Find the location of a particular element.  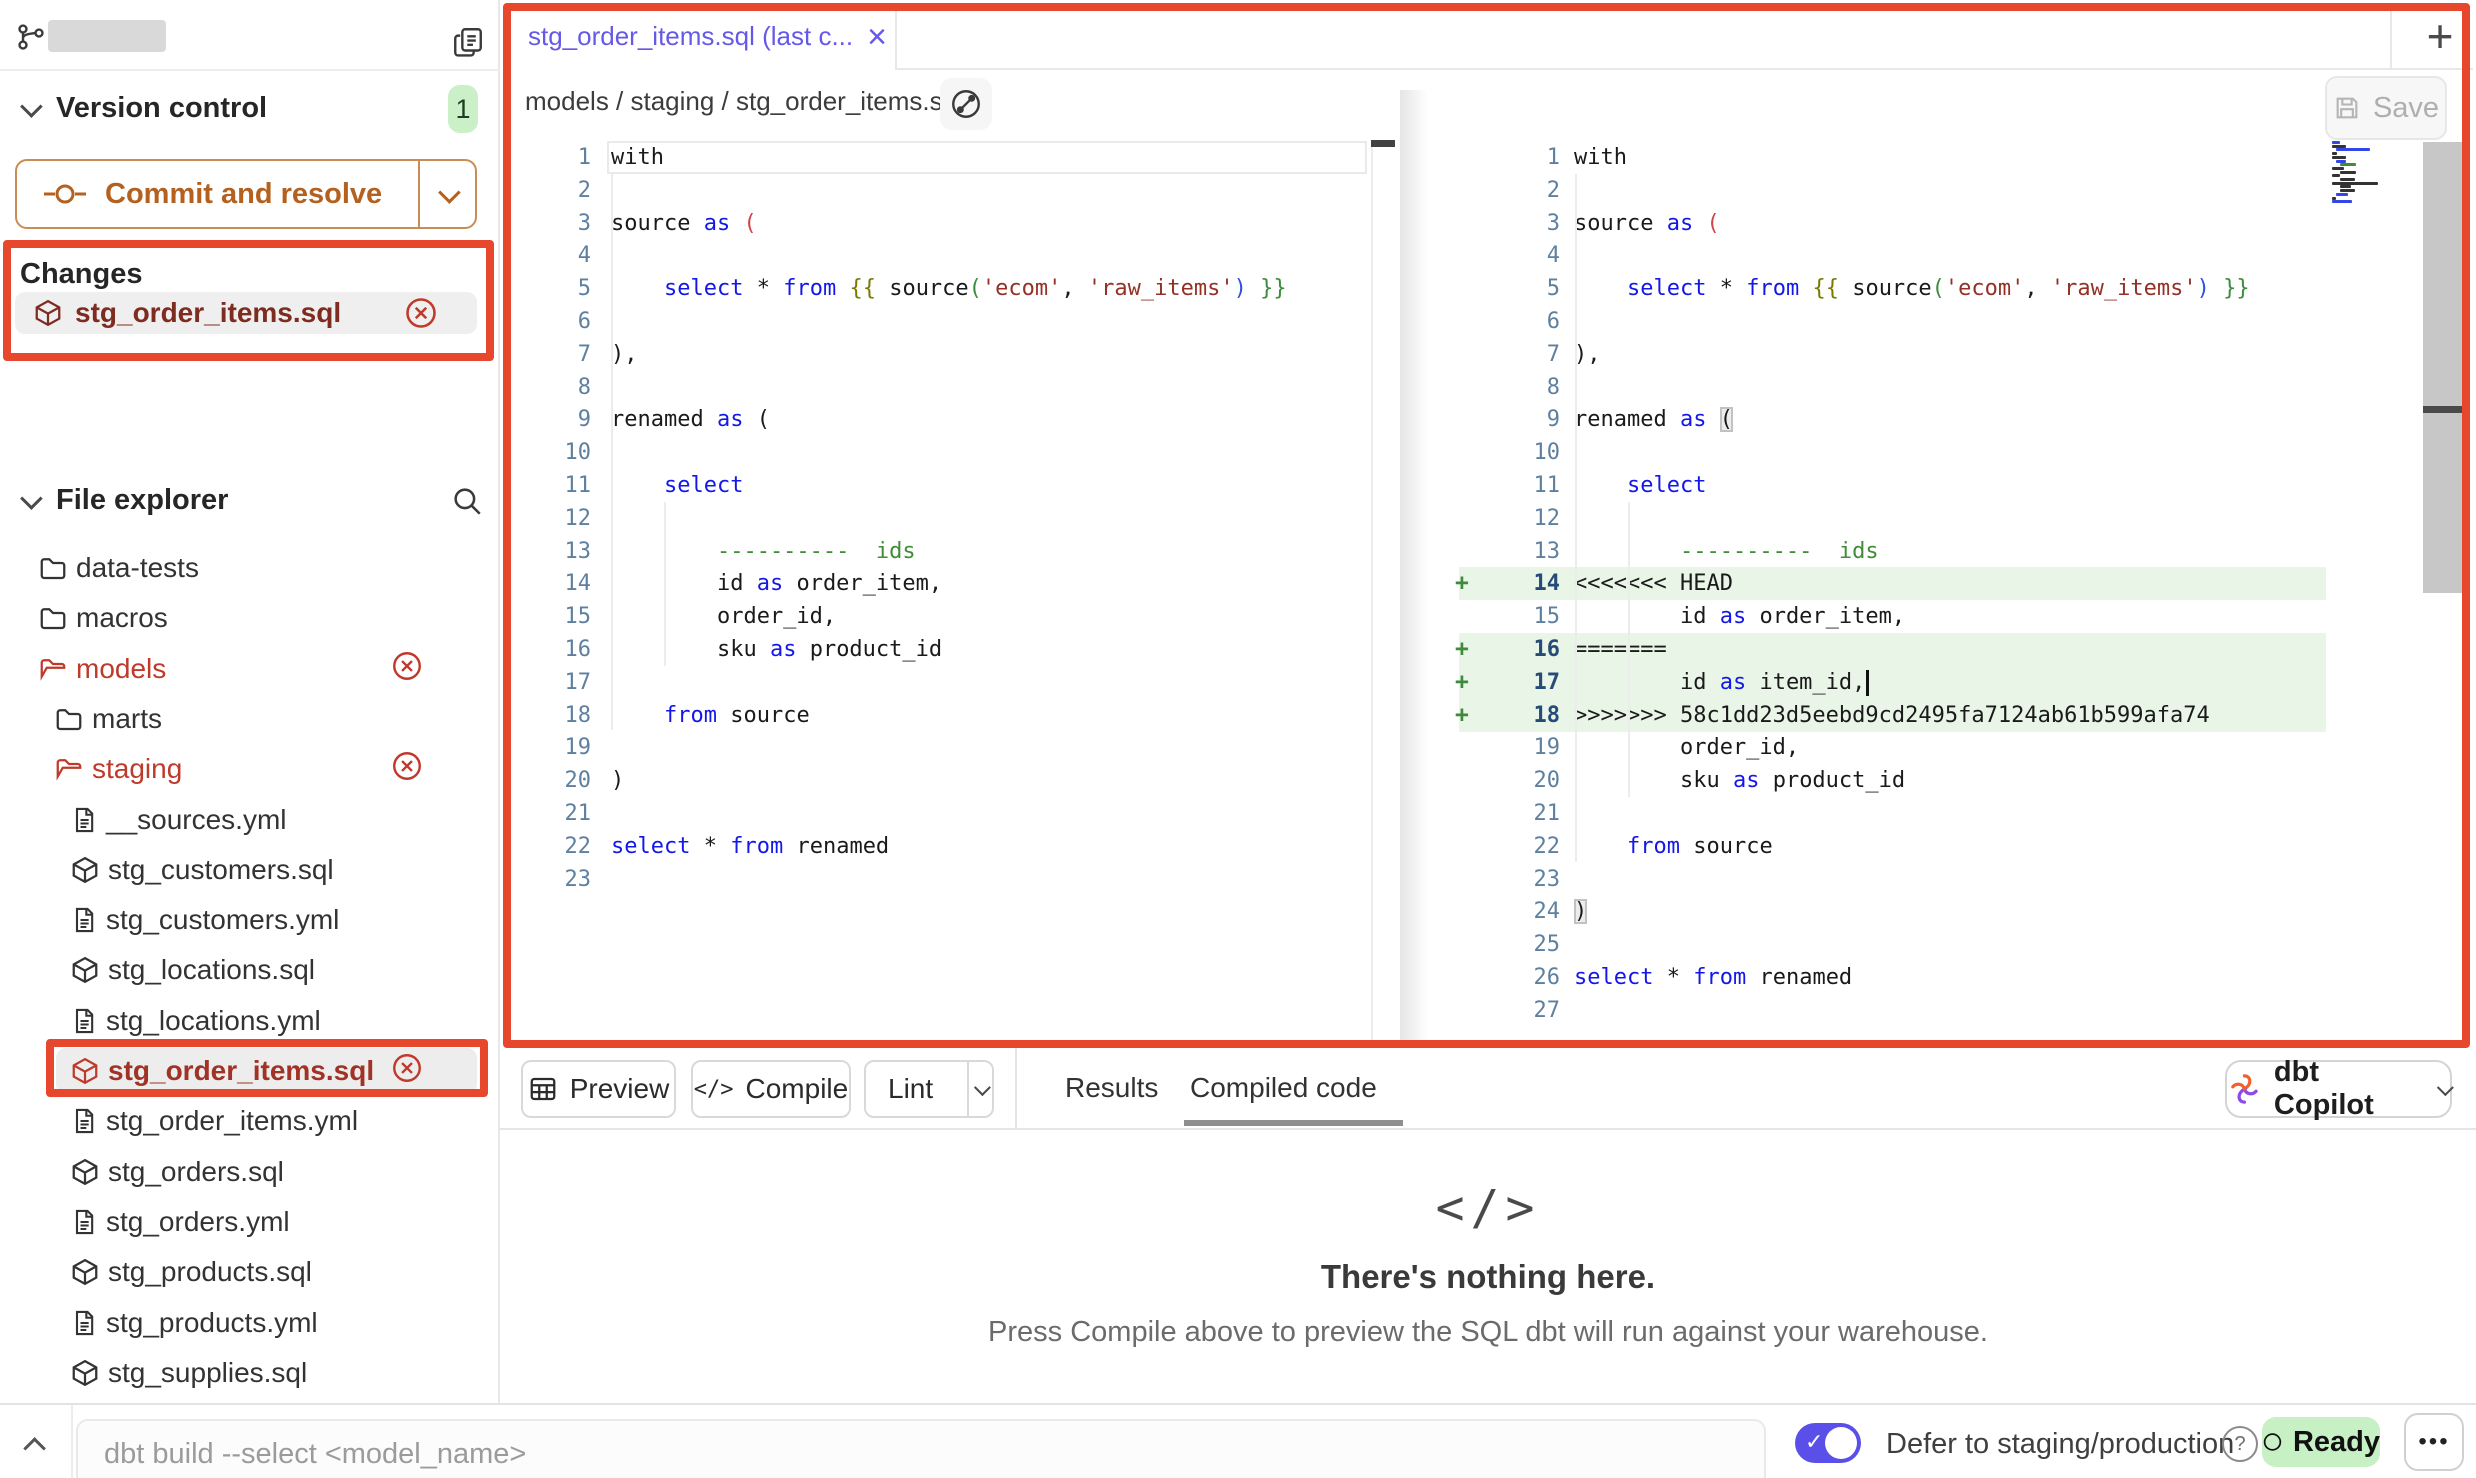

preview-button: Preview is located at coordinates (598, 1089).